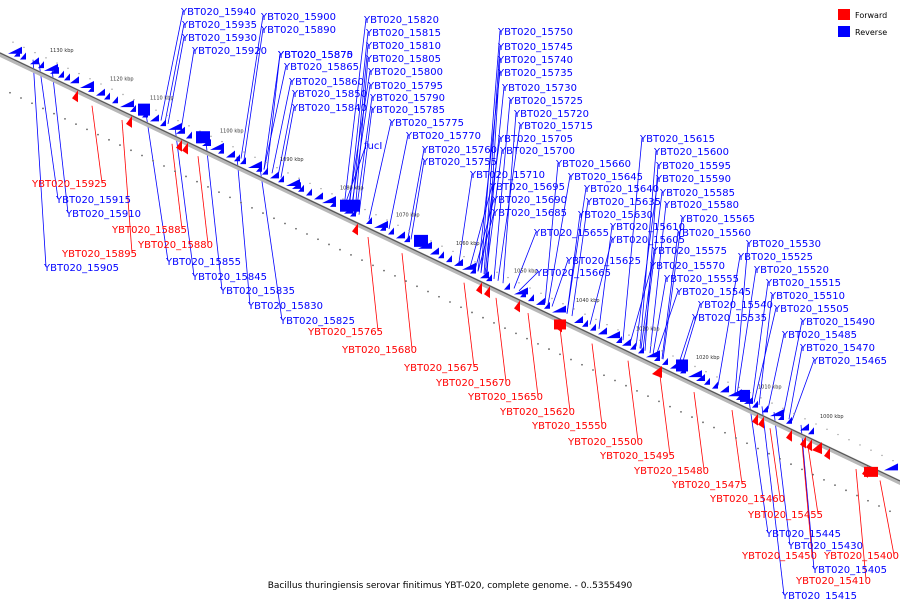 The height and width of the screenshot is (600, 900). I want to click on gene-label-reverse: YBT020_15870, so click(315, 55).